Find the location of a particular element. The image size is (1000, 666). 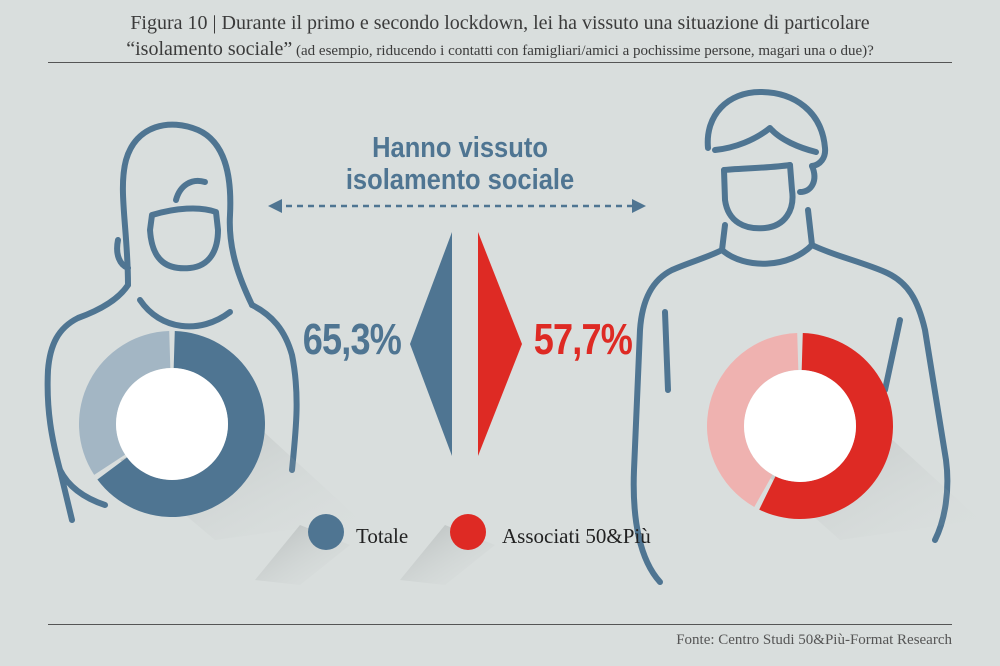

legend-dot-assoc is located at coordinates (468, 532).